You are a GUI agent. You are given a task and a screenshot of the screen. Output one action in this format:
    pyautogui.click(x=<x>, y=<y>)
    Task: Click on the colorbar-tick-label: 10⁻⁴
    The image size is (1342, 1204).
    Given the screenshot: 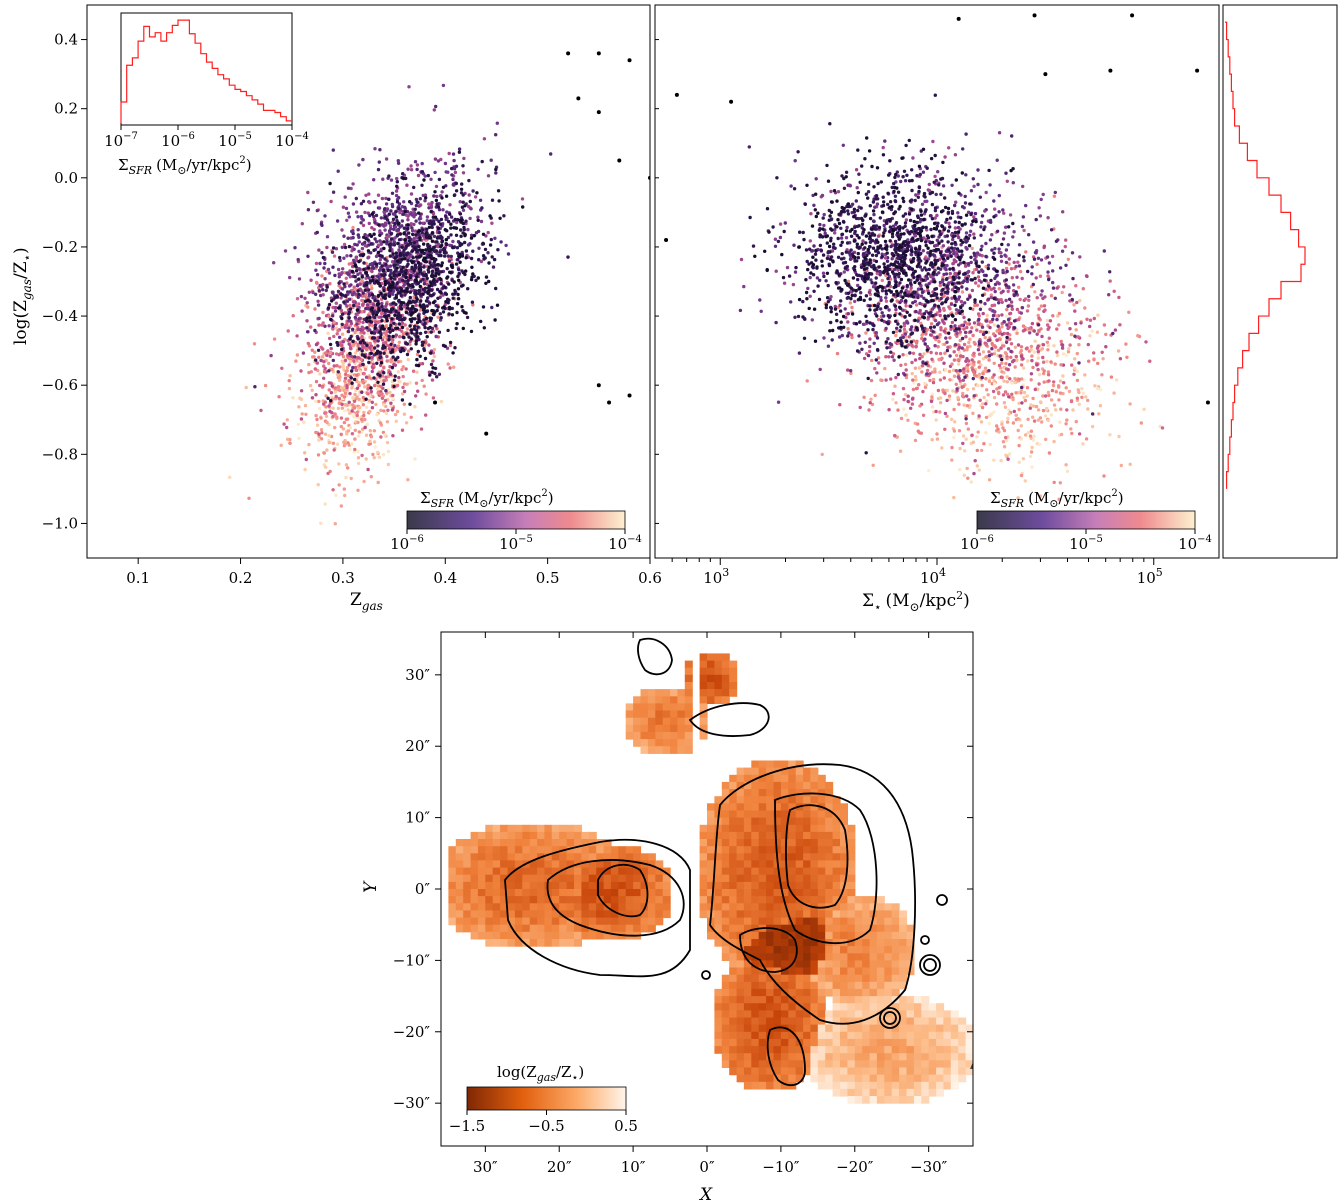 What is the action you would take?
    pyautogui.click(x=625, y=543)
    